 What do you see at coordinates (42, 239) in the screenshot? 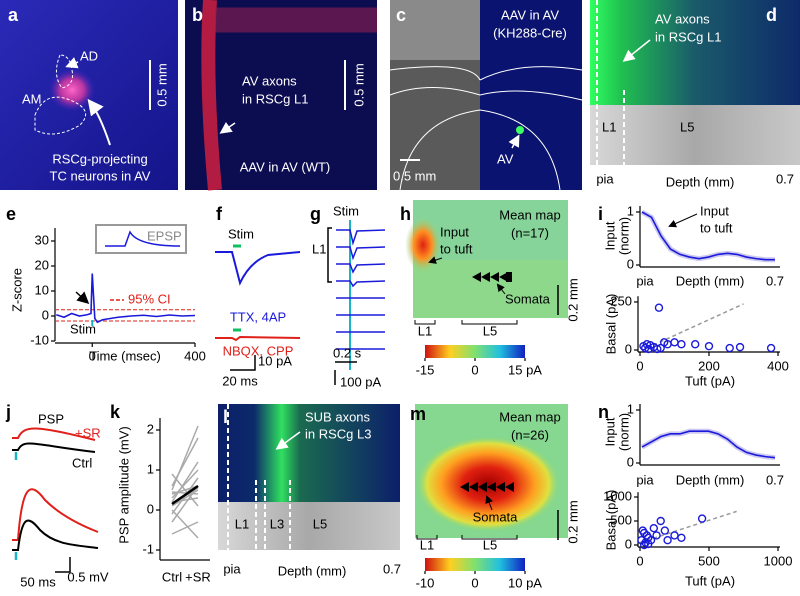
I see `y-tick-label: 30` at bounding box center [42, 239].